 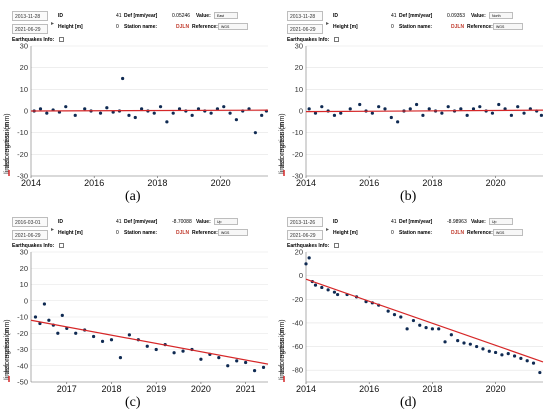 I want to click on def-value: -8.70088, so click(x=182, y=222).